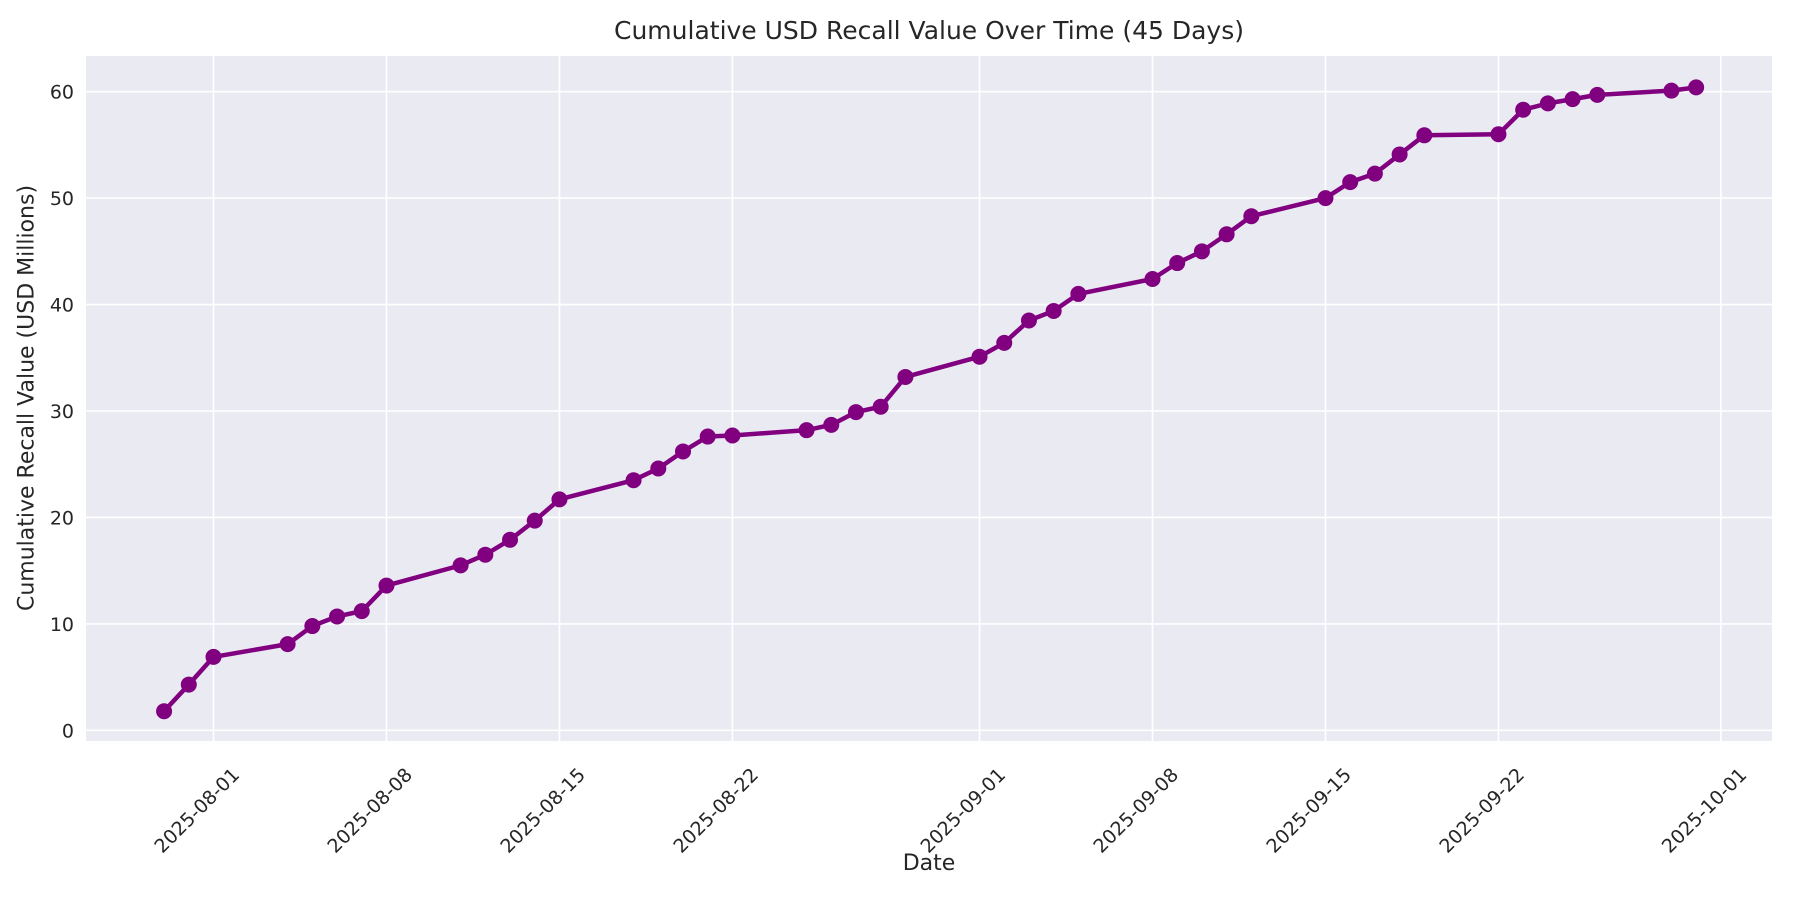 This screenshot has height=900, width=1800. What do you see at coordinates (929, 863) in the screenshot?
I see `x-axis-label: Date` at bounding box center [929, 863].